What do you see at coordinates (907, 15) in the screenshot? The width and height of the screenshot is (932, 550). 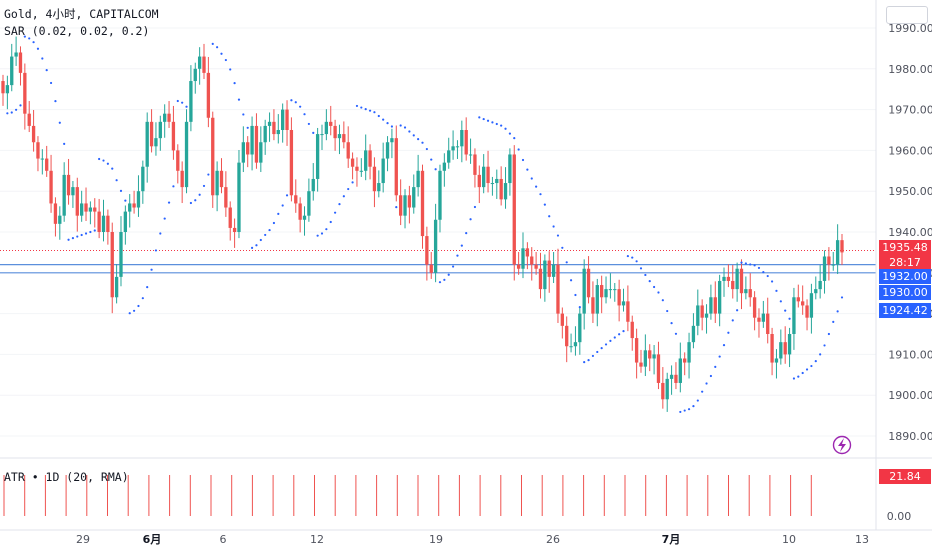 I see `scale-button` at bounding box center [907, 15].